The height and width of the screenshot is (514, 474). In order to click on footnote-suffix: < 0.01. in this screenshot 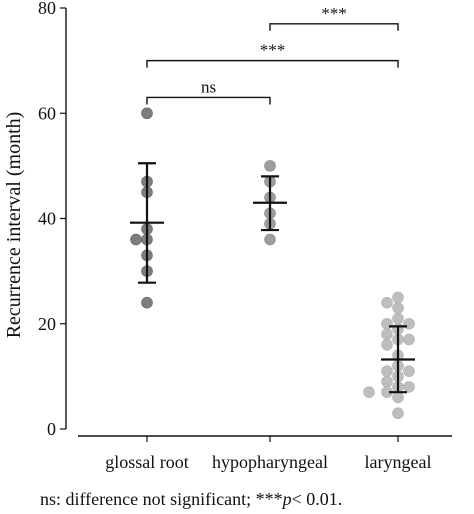, I will do `click(317, 499)`.